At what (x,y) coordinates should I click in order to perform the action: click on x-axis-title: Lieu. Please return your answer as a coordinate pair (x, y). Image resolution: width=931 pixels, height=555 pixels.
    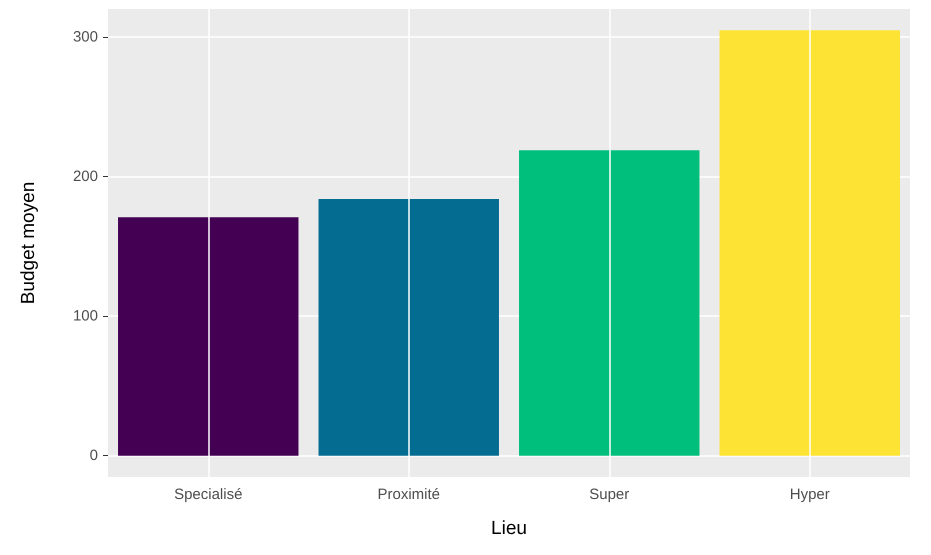
    Looking at the image, I should click on (509, 528).